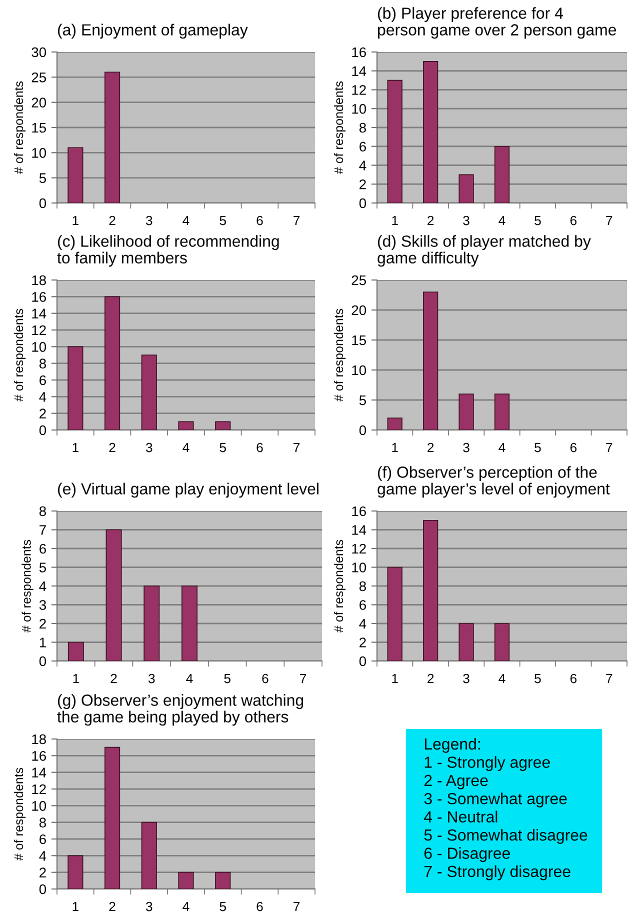 This screenshot has width=630, height=922. I want to click on text: 2 - Agree, so click(456, 782).